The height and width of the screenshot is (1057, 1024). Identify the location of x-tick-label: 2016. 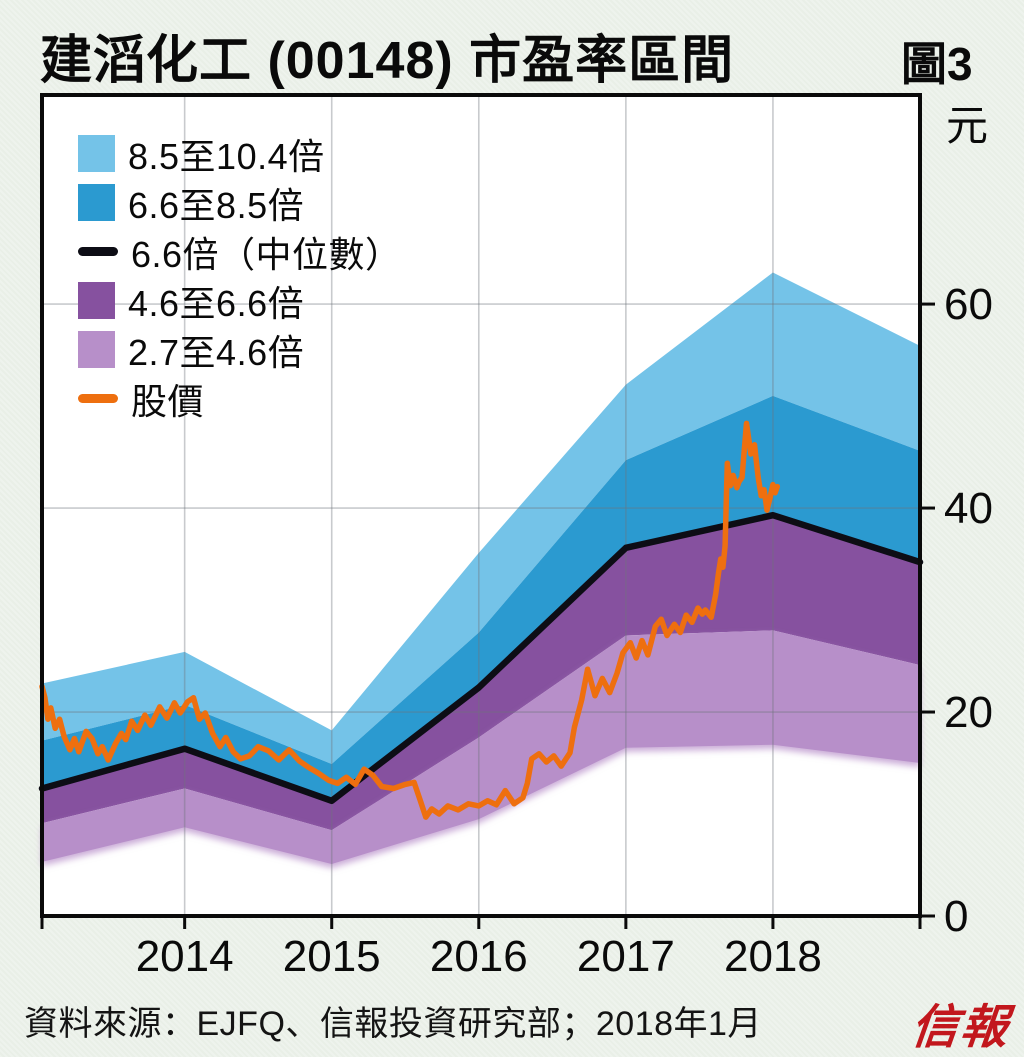
(479, 956).